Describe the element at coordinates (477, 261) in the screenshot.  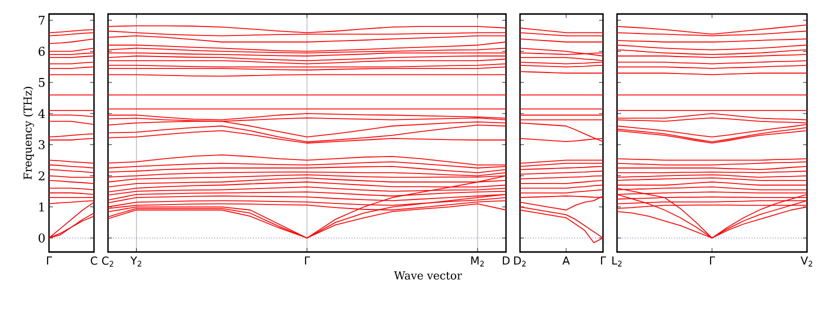
I see `x-tick-label: M$_{2}$` at that location.